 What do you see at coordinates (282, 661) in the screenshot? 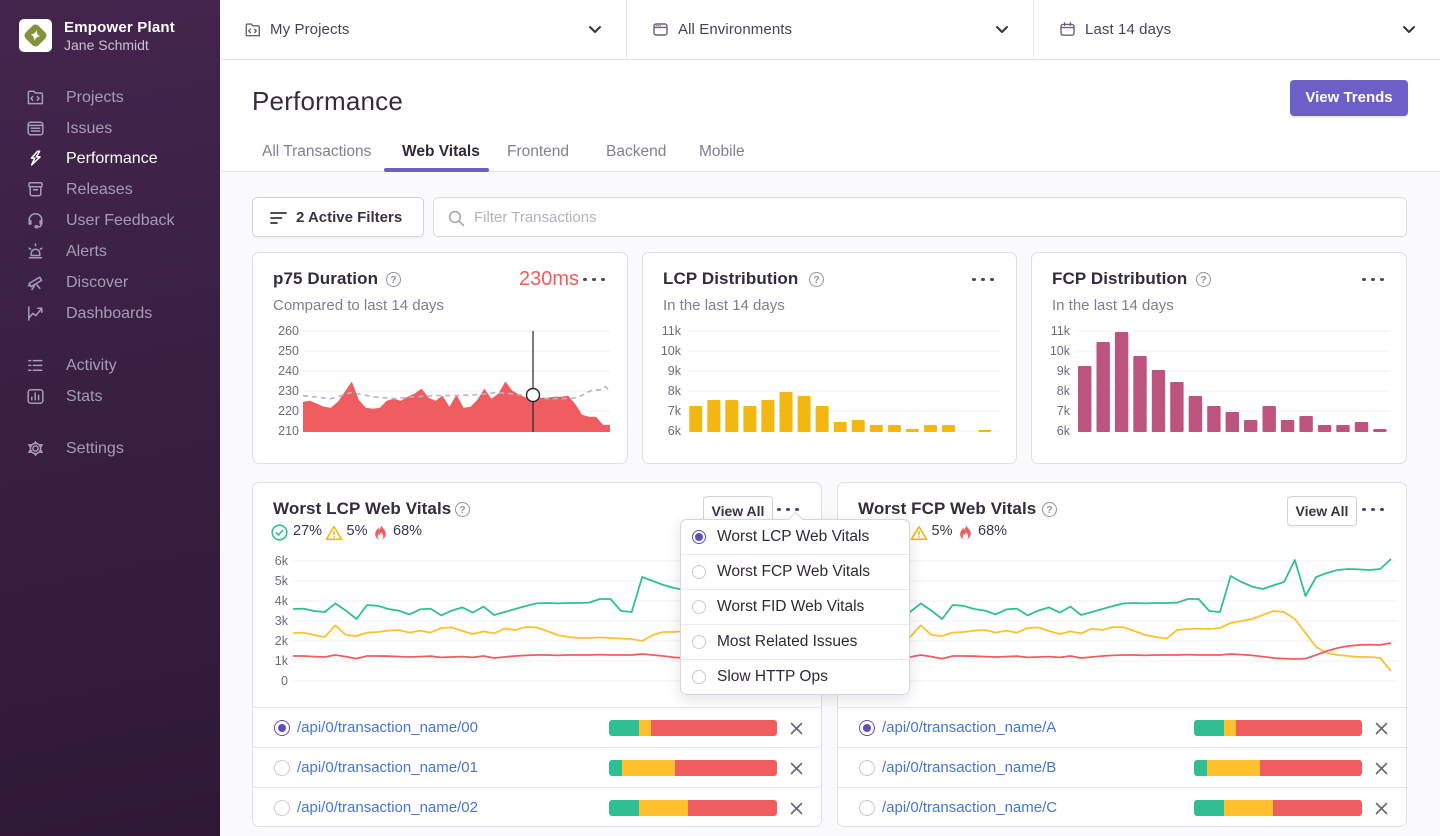
I see `svg-text: 1k` at bounding box center [282, 661].